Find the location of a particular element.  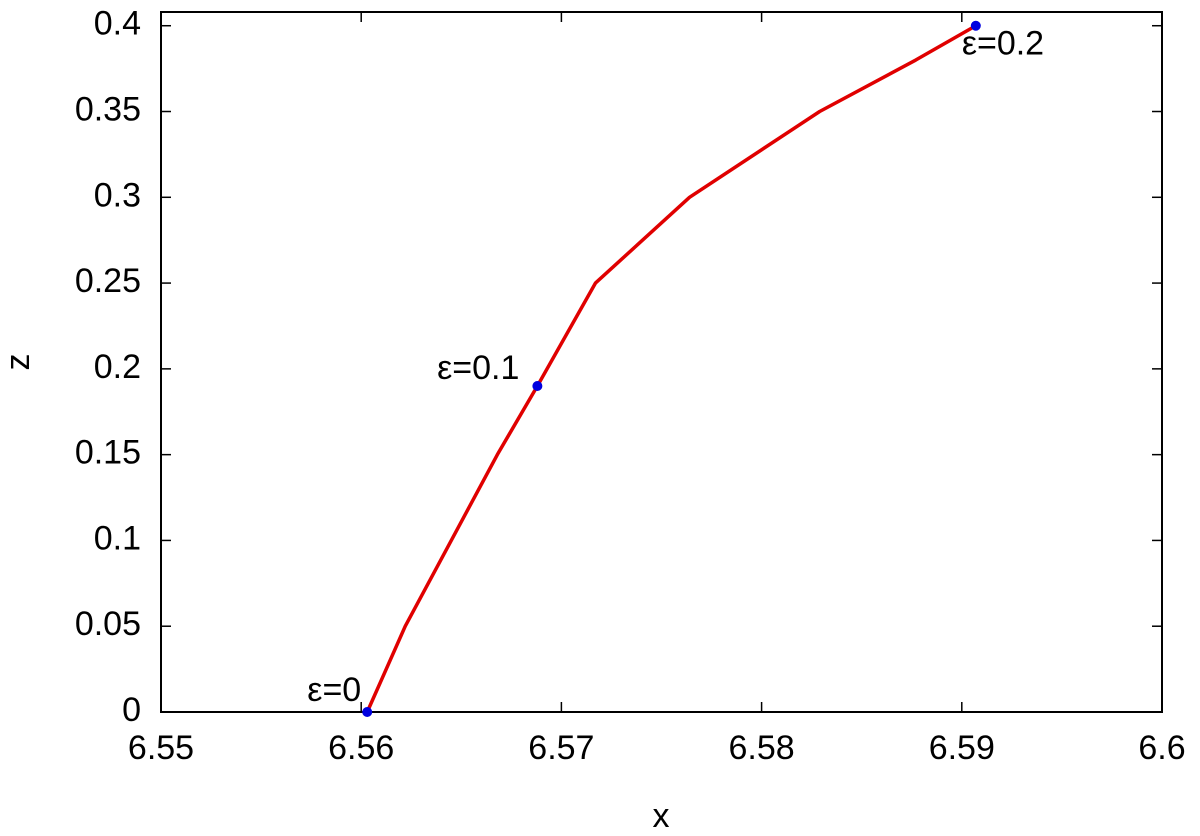

y-tick-label: 0.15 is located at coordinates (108, 453).